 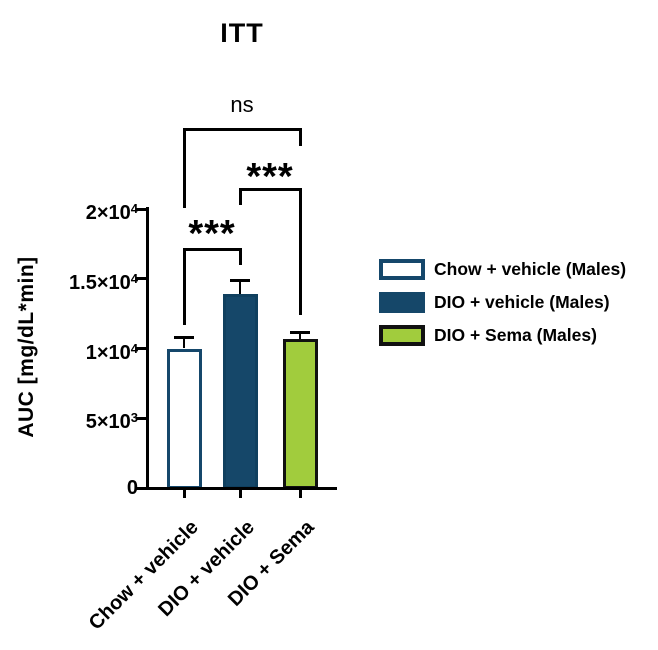 I want to click on y-tick-label: 1.5×10⁴, so click(x=103, y=282).